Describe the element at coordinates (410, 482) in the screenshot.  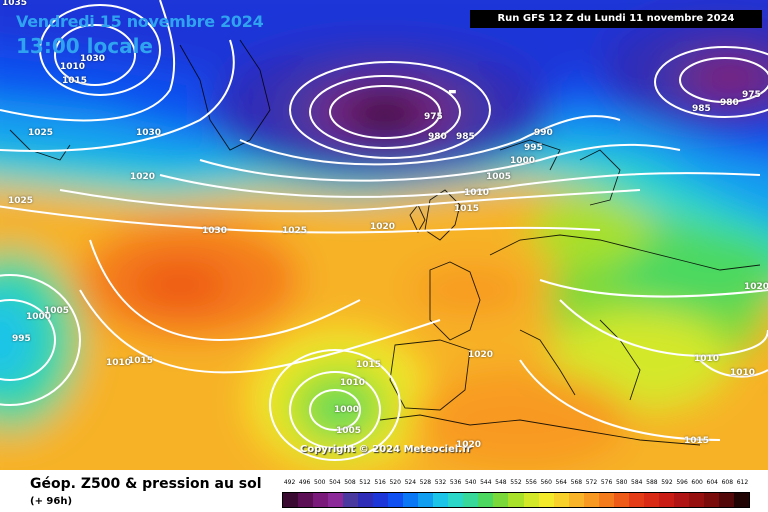
I see `legend-value: 524` at that location.